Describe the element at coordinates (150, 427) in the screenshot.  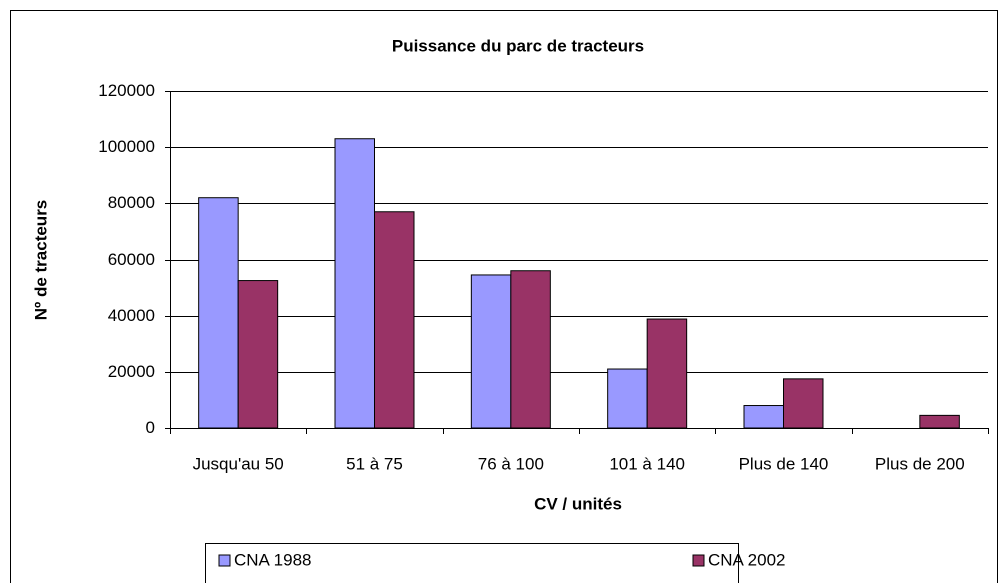
I see `y-tick-label: 0` at that location.